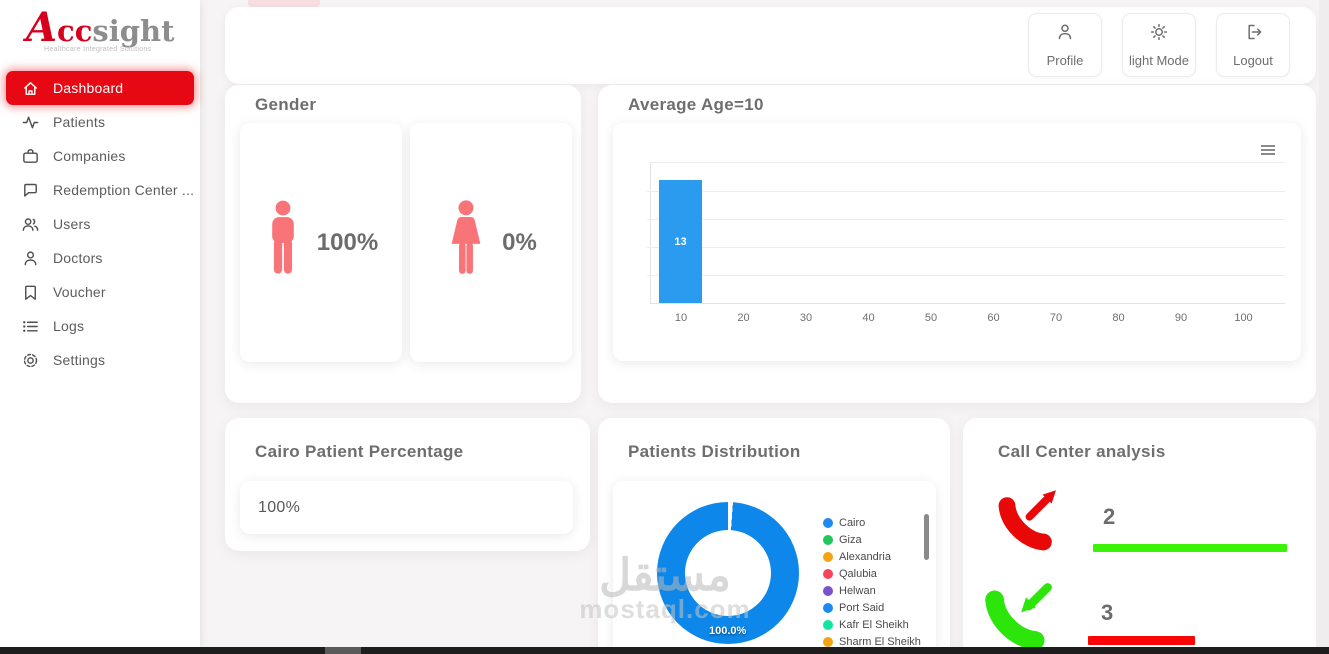 The width and height of the screenshot is (1329, 654). Describe the element at coordinates (89, 156) in the screenshot. I see `sidebar-item-label: Companies` at that location.